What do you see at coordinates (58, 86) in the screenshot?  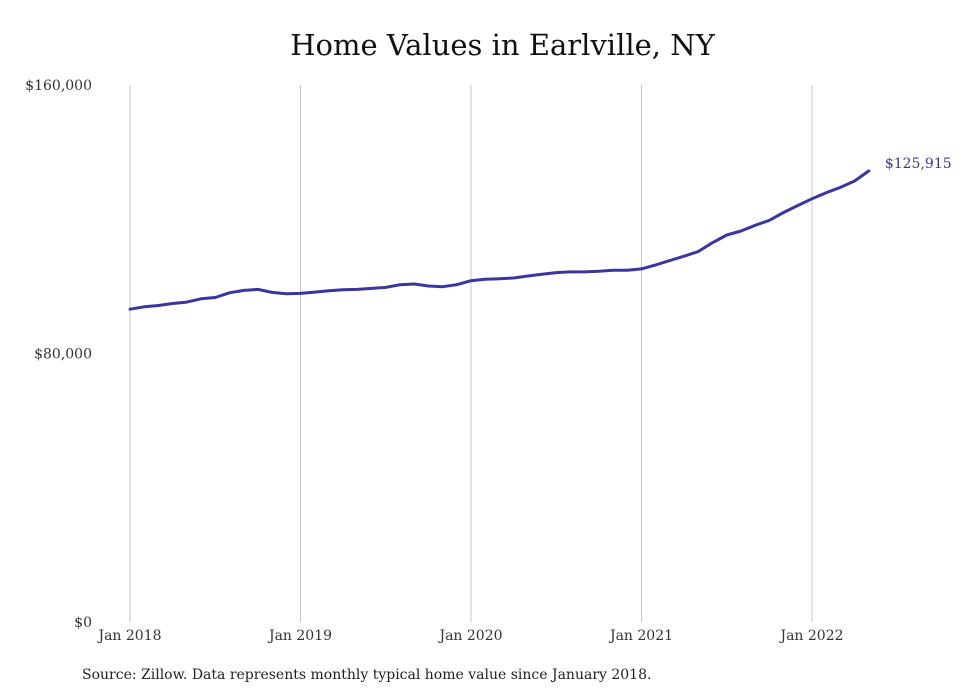 I see `y-tick-label: $160,000` at bounding box center [58, 86].